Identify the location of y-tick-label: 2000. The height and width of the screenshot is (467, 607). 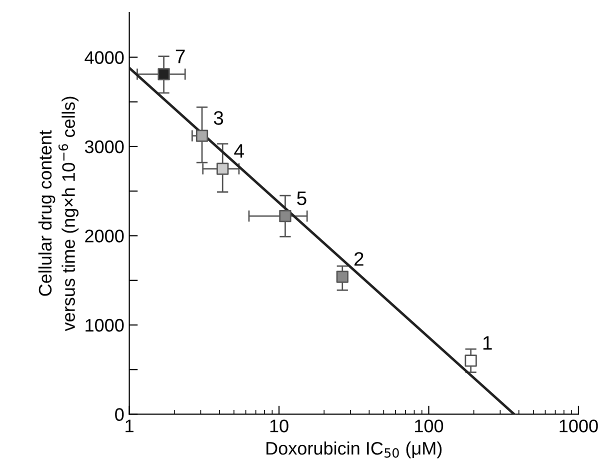
(104, 236).